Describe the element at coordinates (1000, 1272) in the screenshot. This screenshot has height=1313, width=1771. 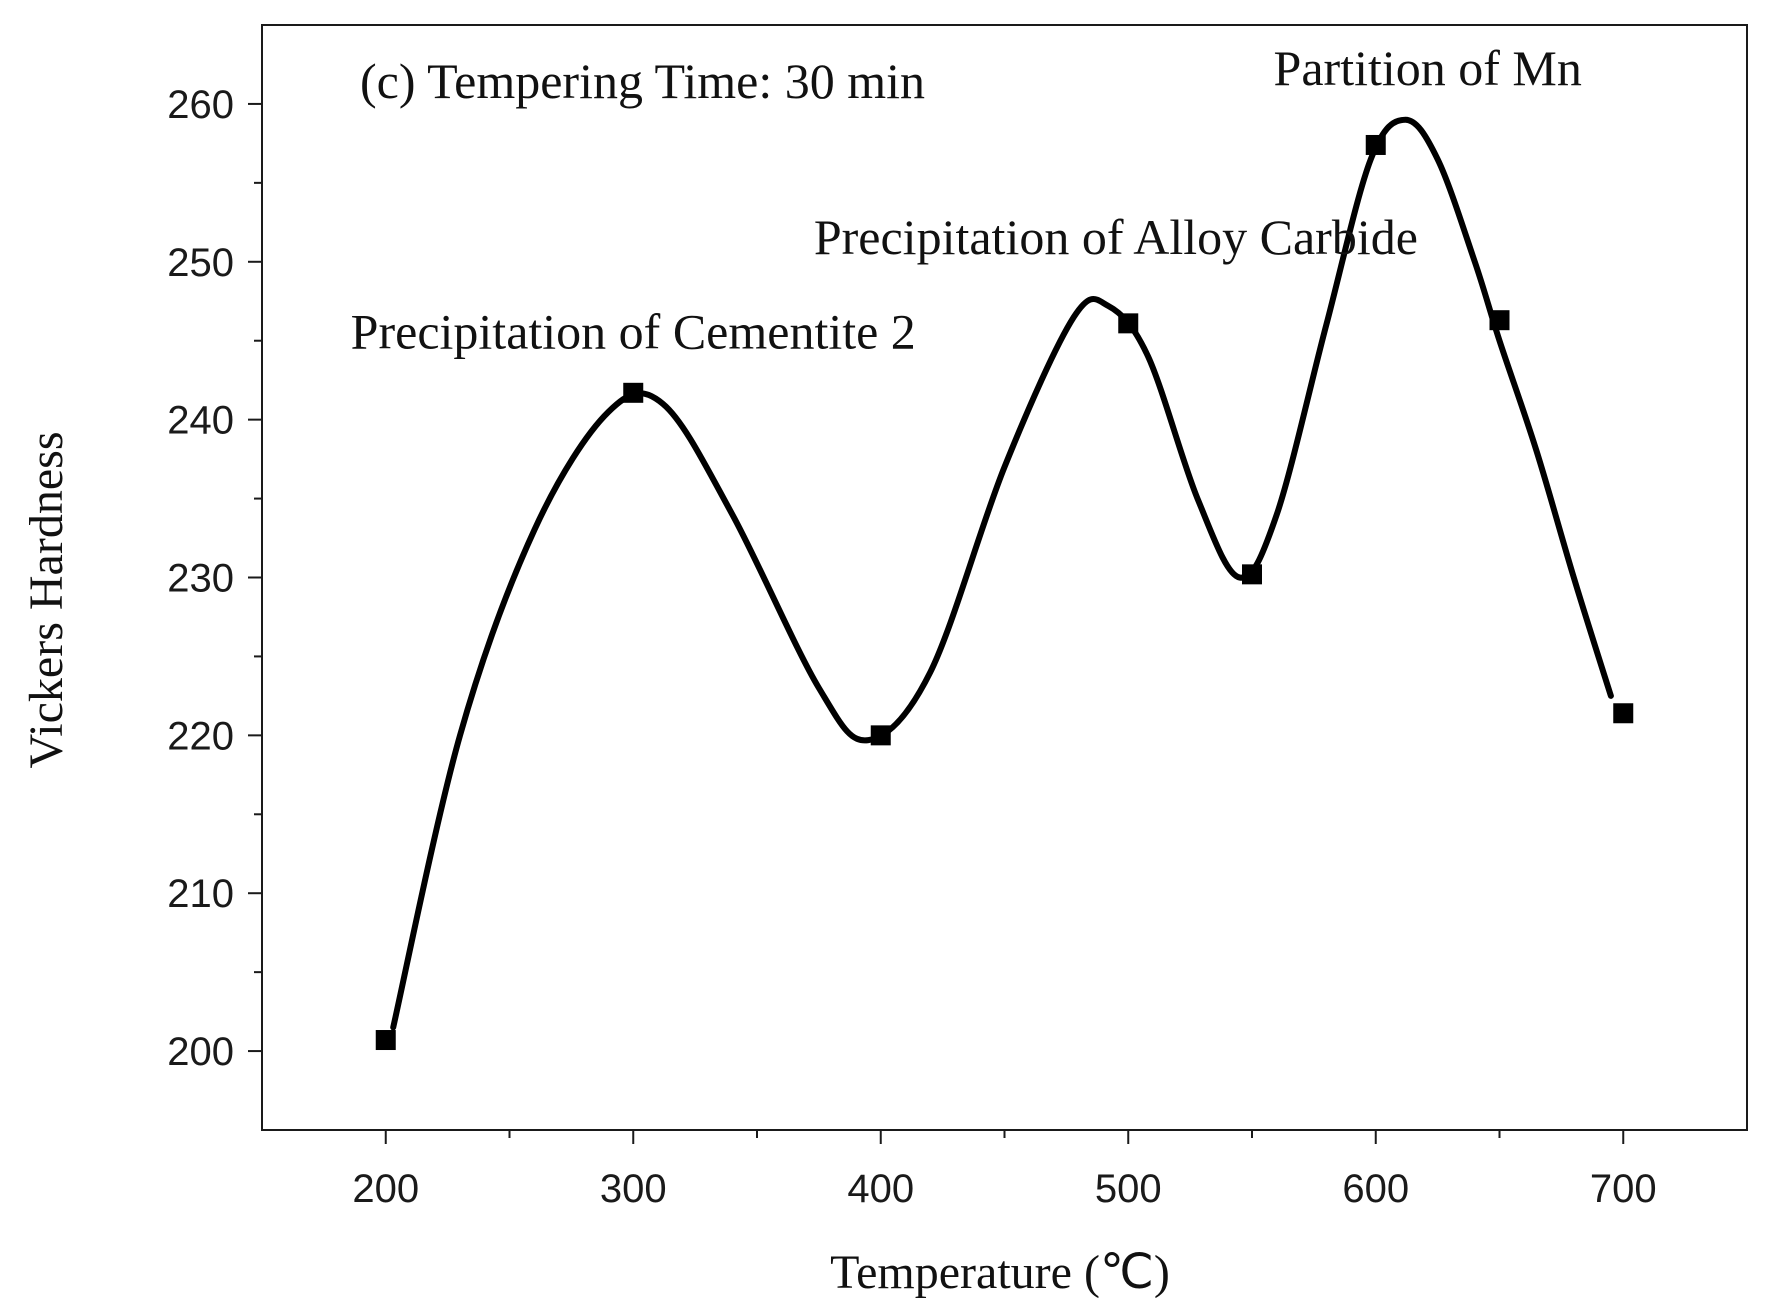
I see `x-axis-title: Temperature (℃)` at that location.